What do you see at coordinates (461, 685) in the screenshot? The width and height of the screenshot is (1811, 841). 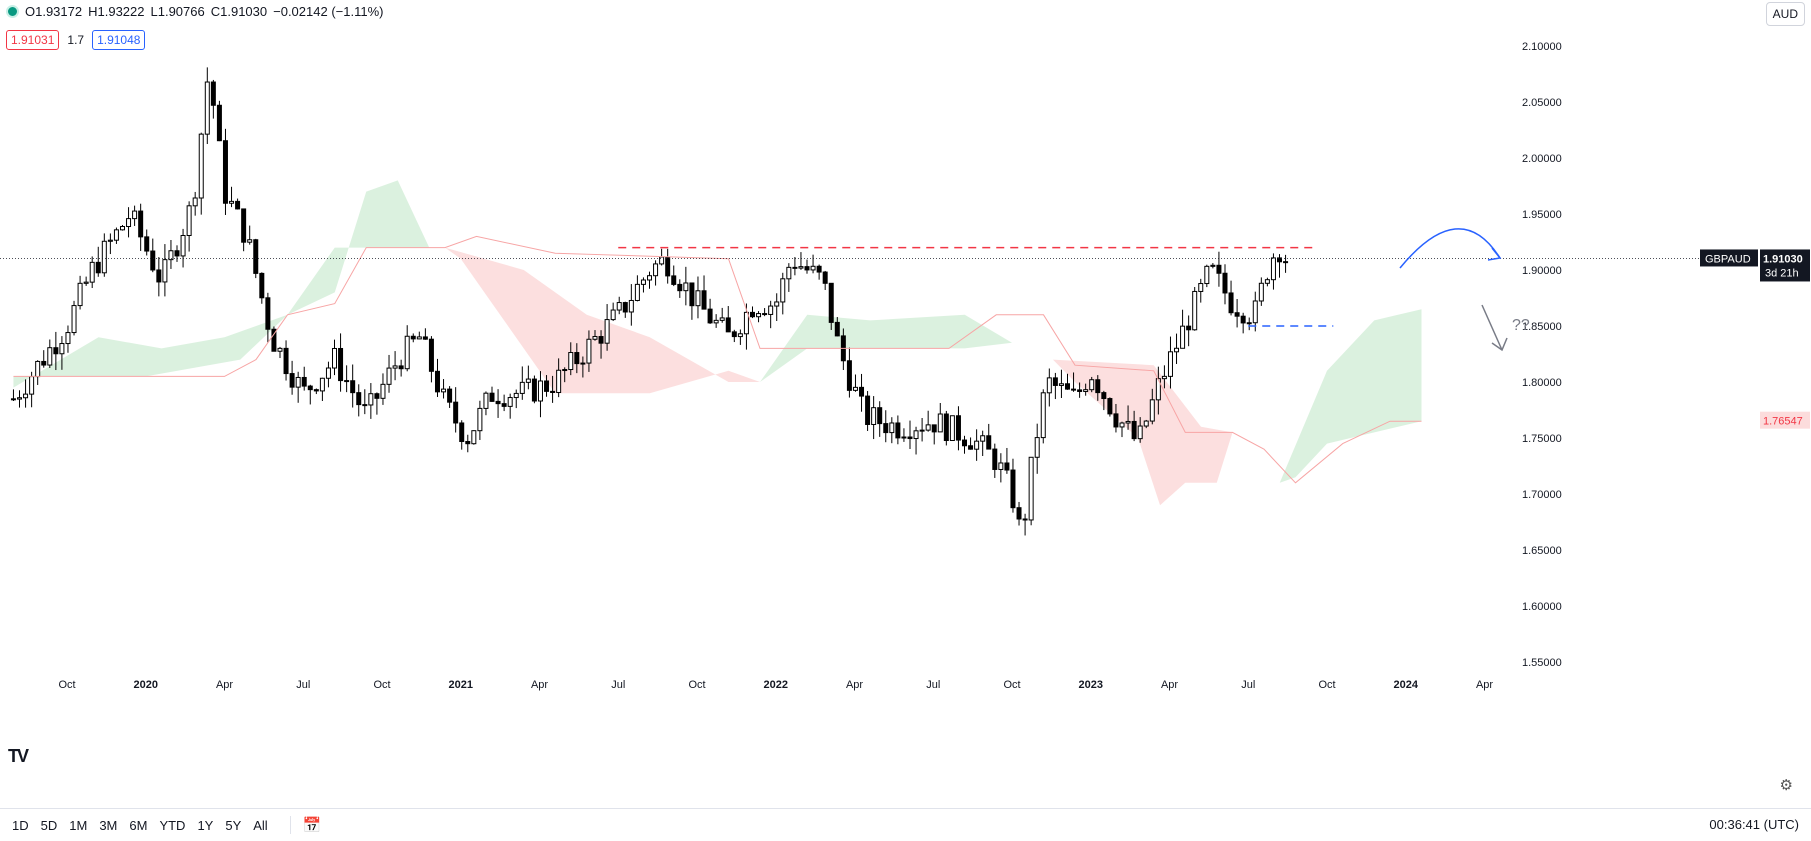 I see `x-tick-label: 2021` at bounding box center [461, 685].